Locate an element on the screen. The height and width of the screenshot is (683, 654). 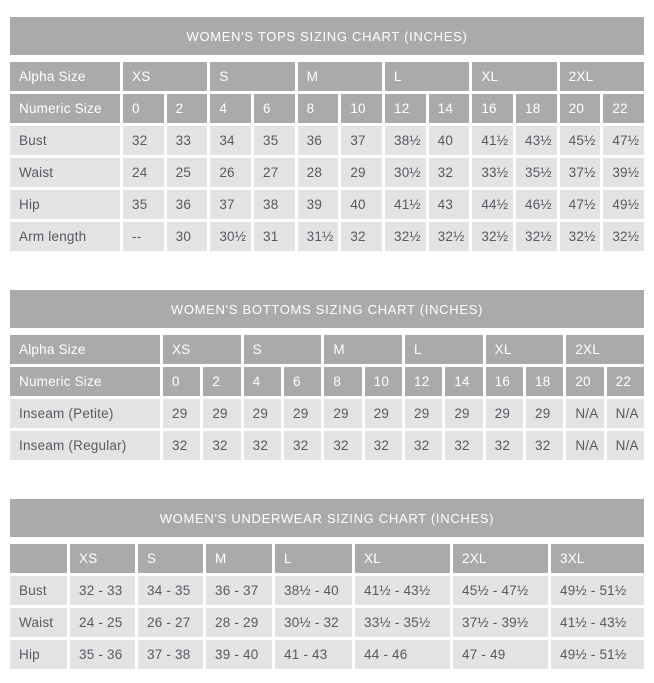
value-cell: 41½ is located at coordinates (492, 140).